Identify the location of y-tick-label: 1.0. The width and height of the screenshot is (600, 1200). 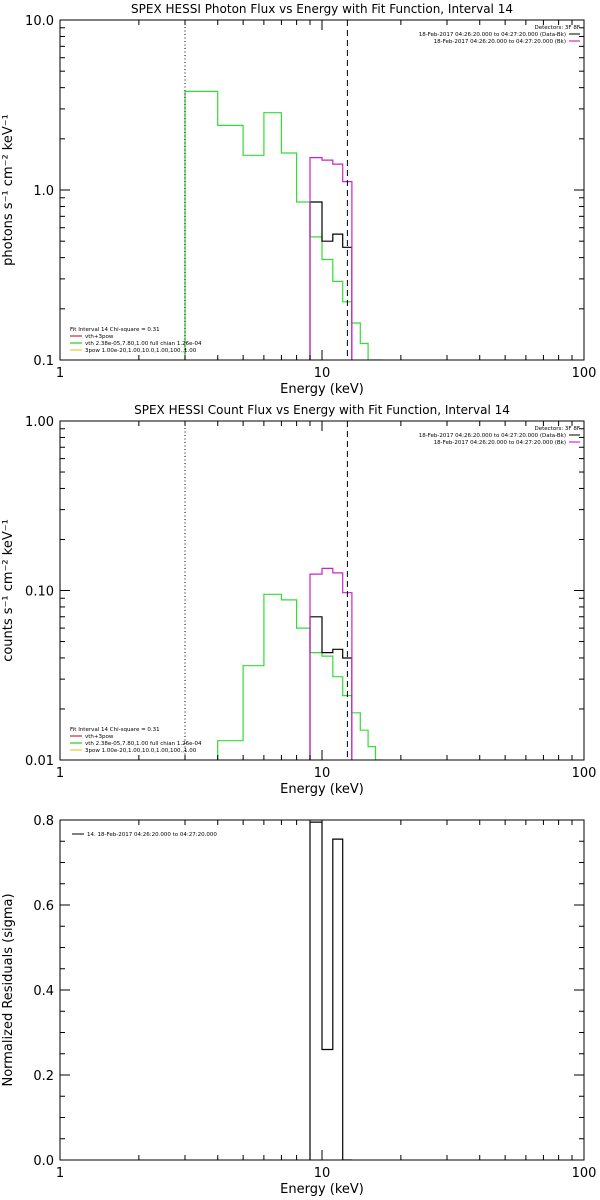
(43, 191).